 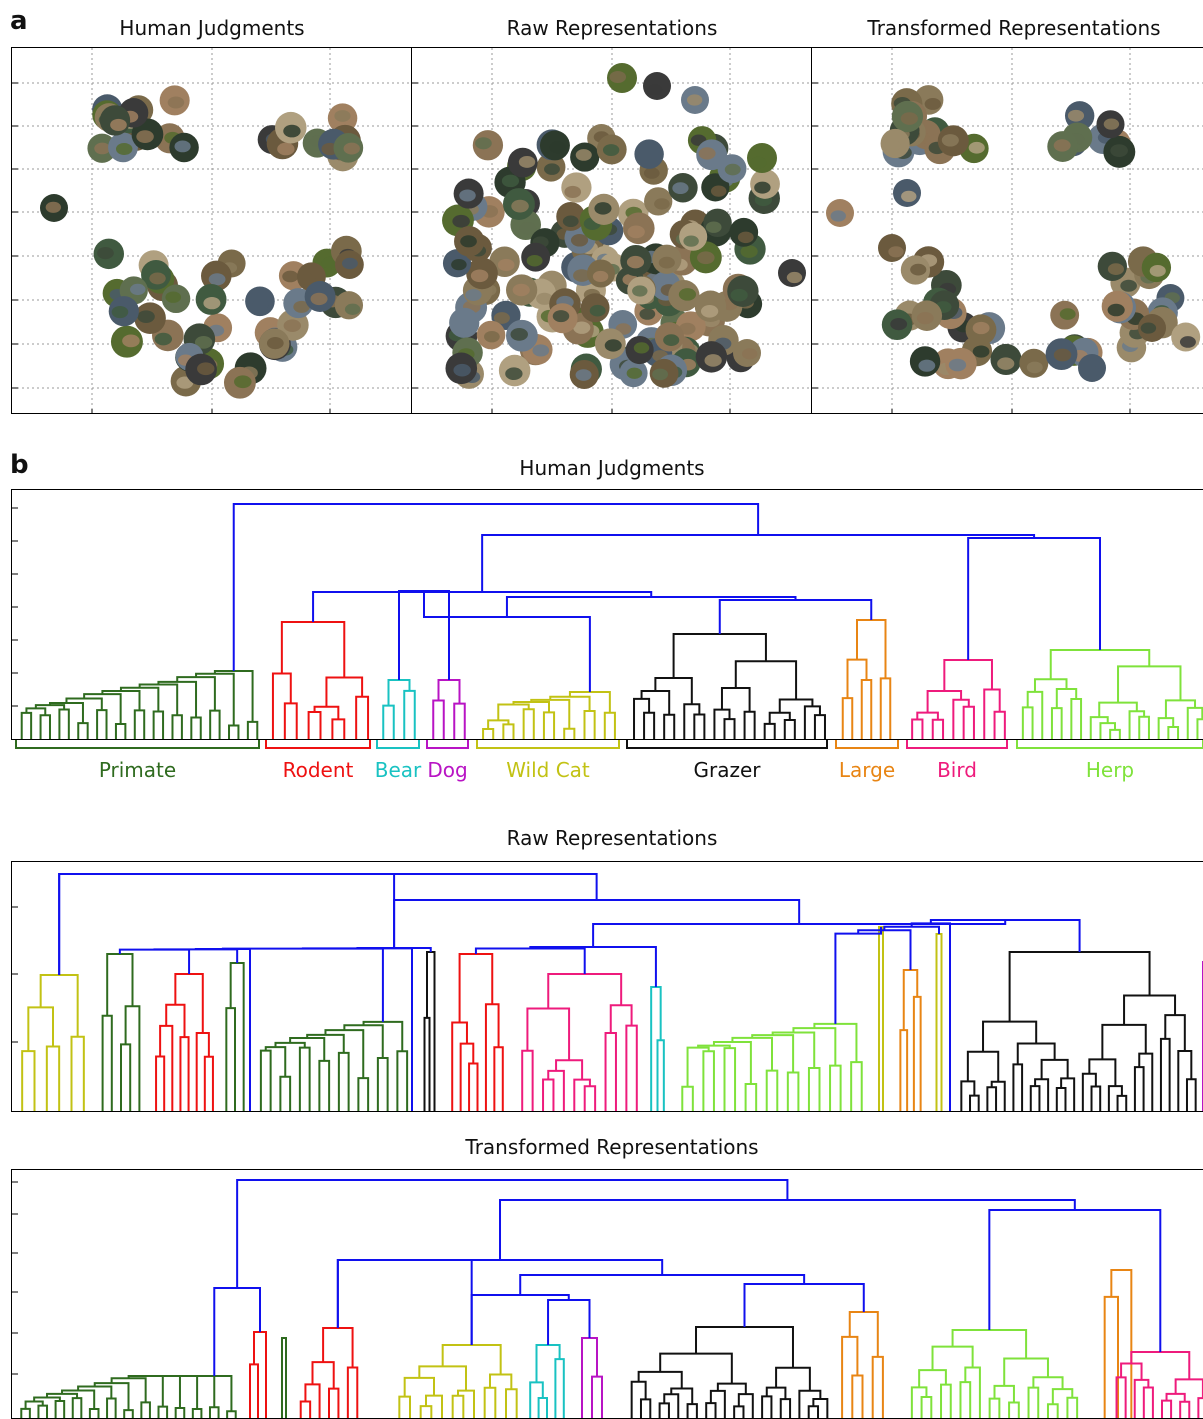 I want to click on cluster-label-large: Large, so click(x=867, y=761).